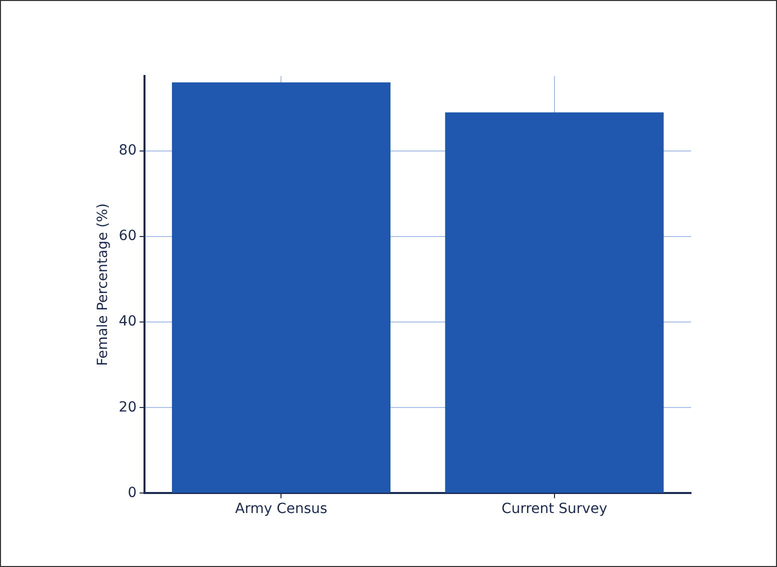 The height and width of the screenshot is (567, 777). What do you see at coordinates (281, 509) in the screenshot?
I see `x-tick-label: Army Census` at bounding box center [281, 509].